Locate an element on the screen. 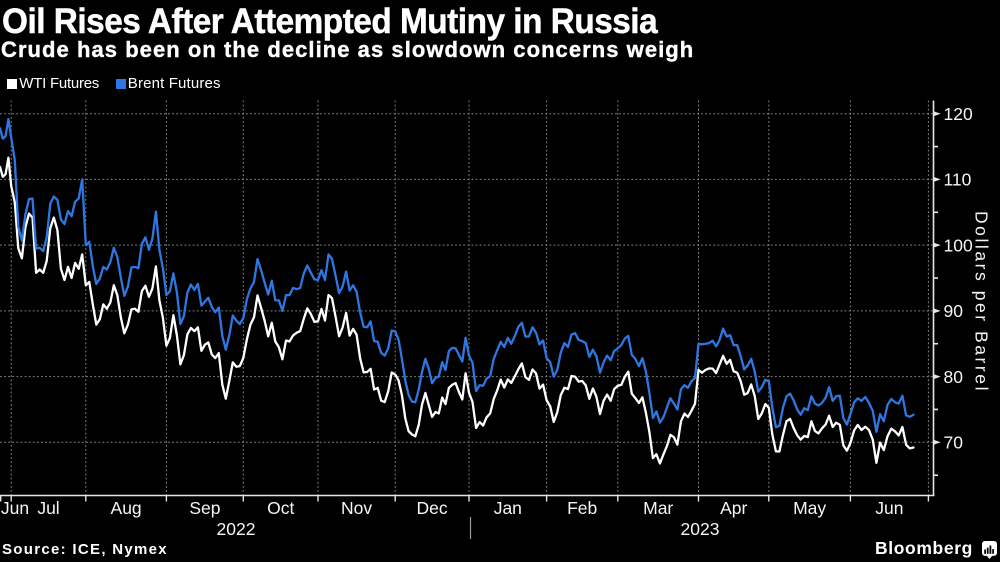  svg-text: Sep is located at coordinates (204, 508).